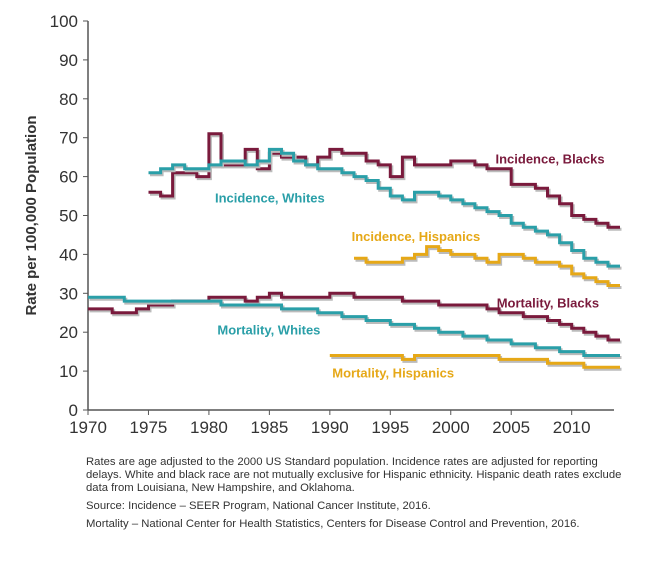  Describe the element at coordinates (511, 427) in the screenshot. I see `x-tick-label: 2005` at that location.